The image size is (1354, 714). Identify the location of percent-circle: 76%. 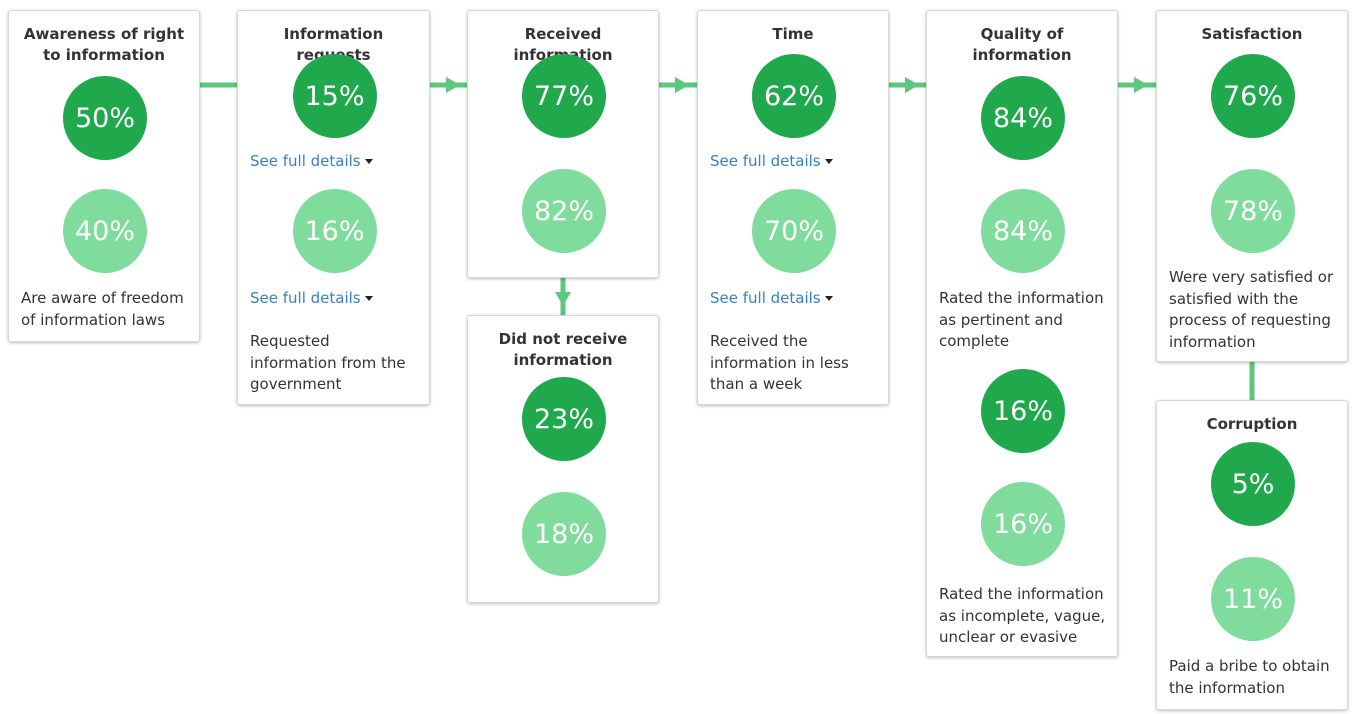
(1253, 96).